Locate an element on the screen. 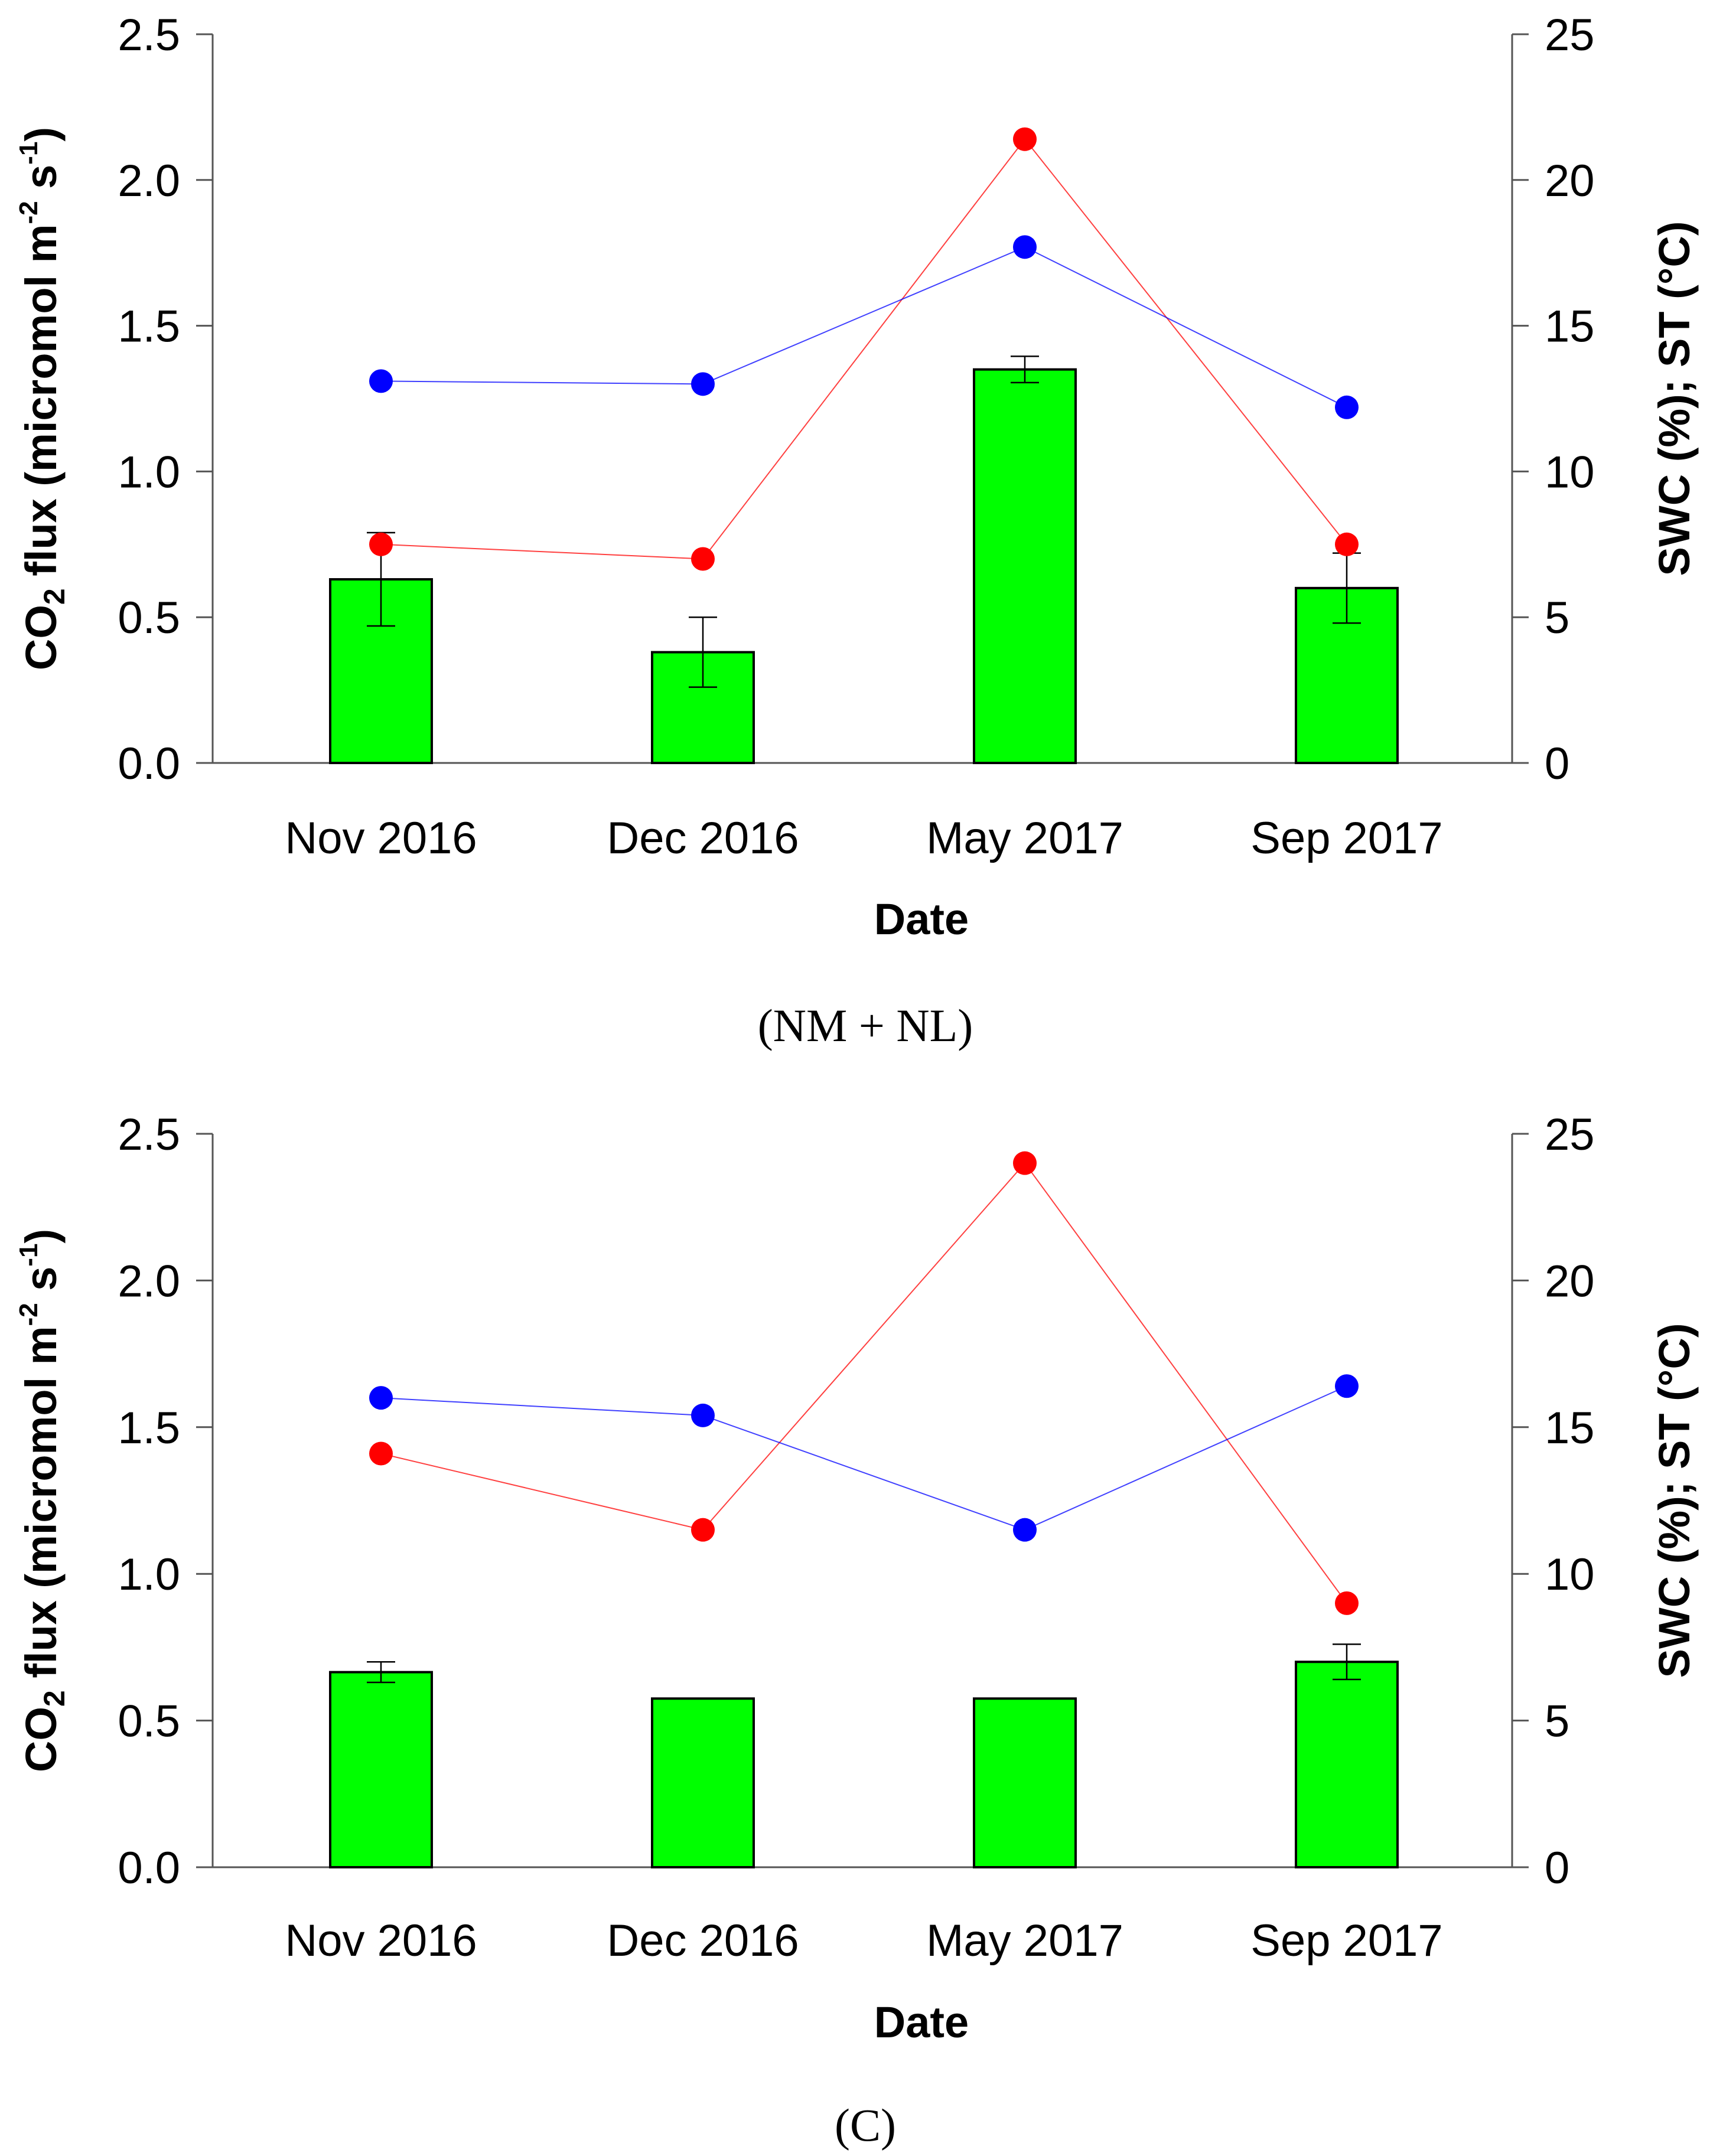 The image size is (1710, 2156). panel-caption: (NM + NL) is located at coordinates (865, 1025).